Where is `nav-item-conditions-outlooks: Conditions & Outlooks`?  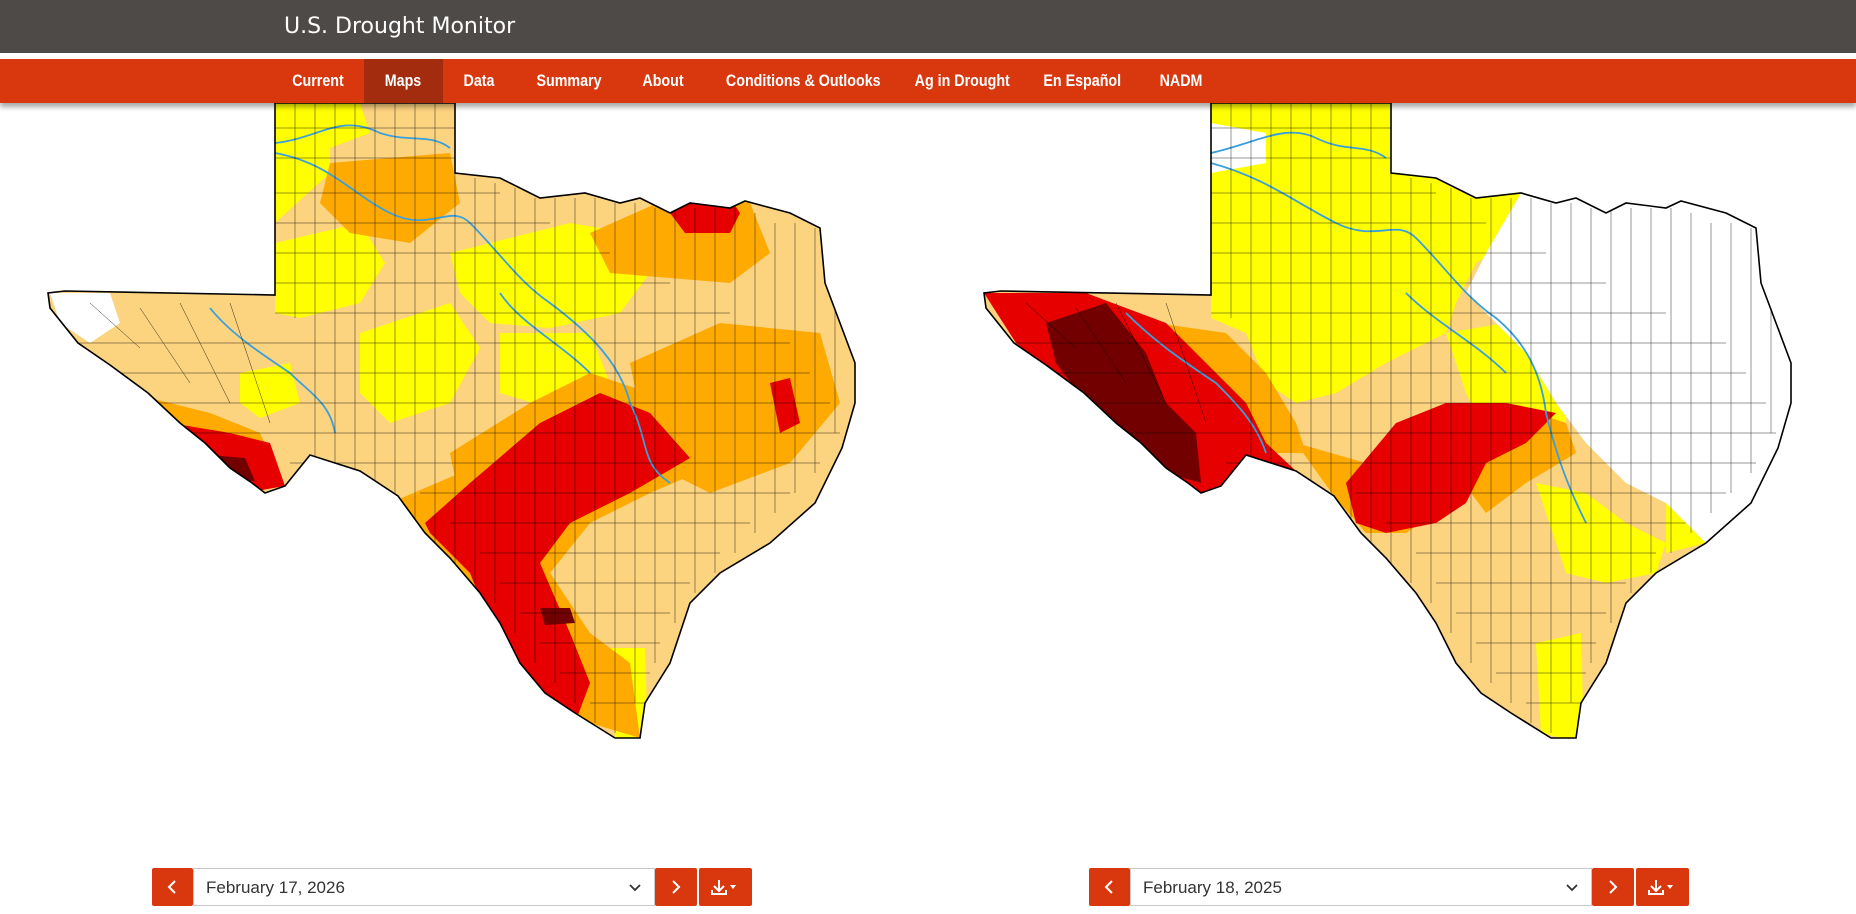 nav-item-conditions-outlooks: Conditions & Outlooks is located at coordinates (803, 80).